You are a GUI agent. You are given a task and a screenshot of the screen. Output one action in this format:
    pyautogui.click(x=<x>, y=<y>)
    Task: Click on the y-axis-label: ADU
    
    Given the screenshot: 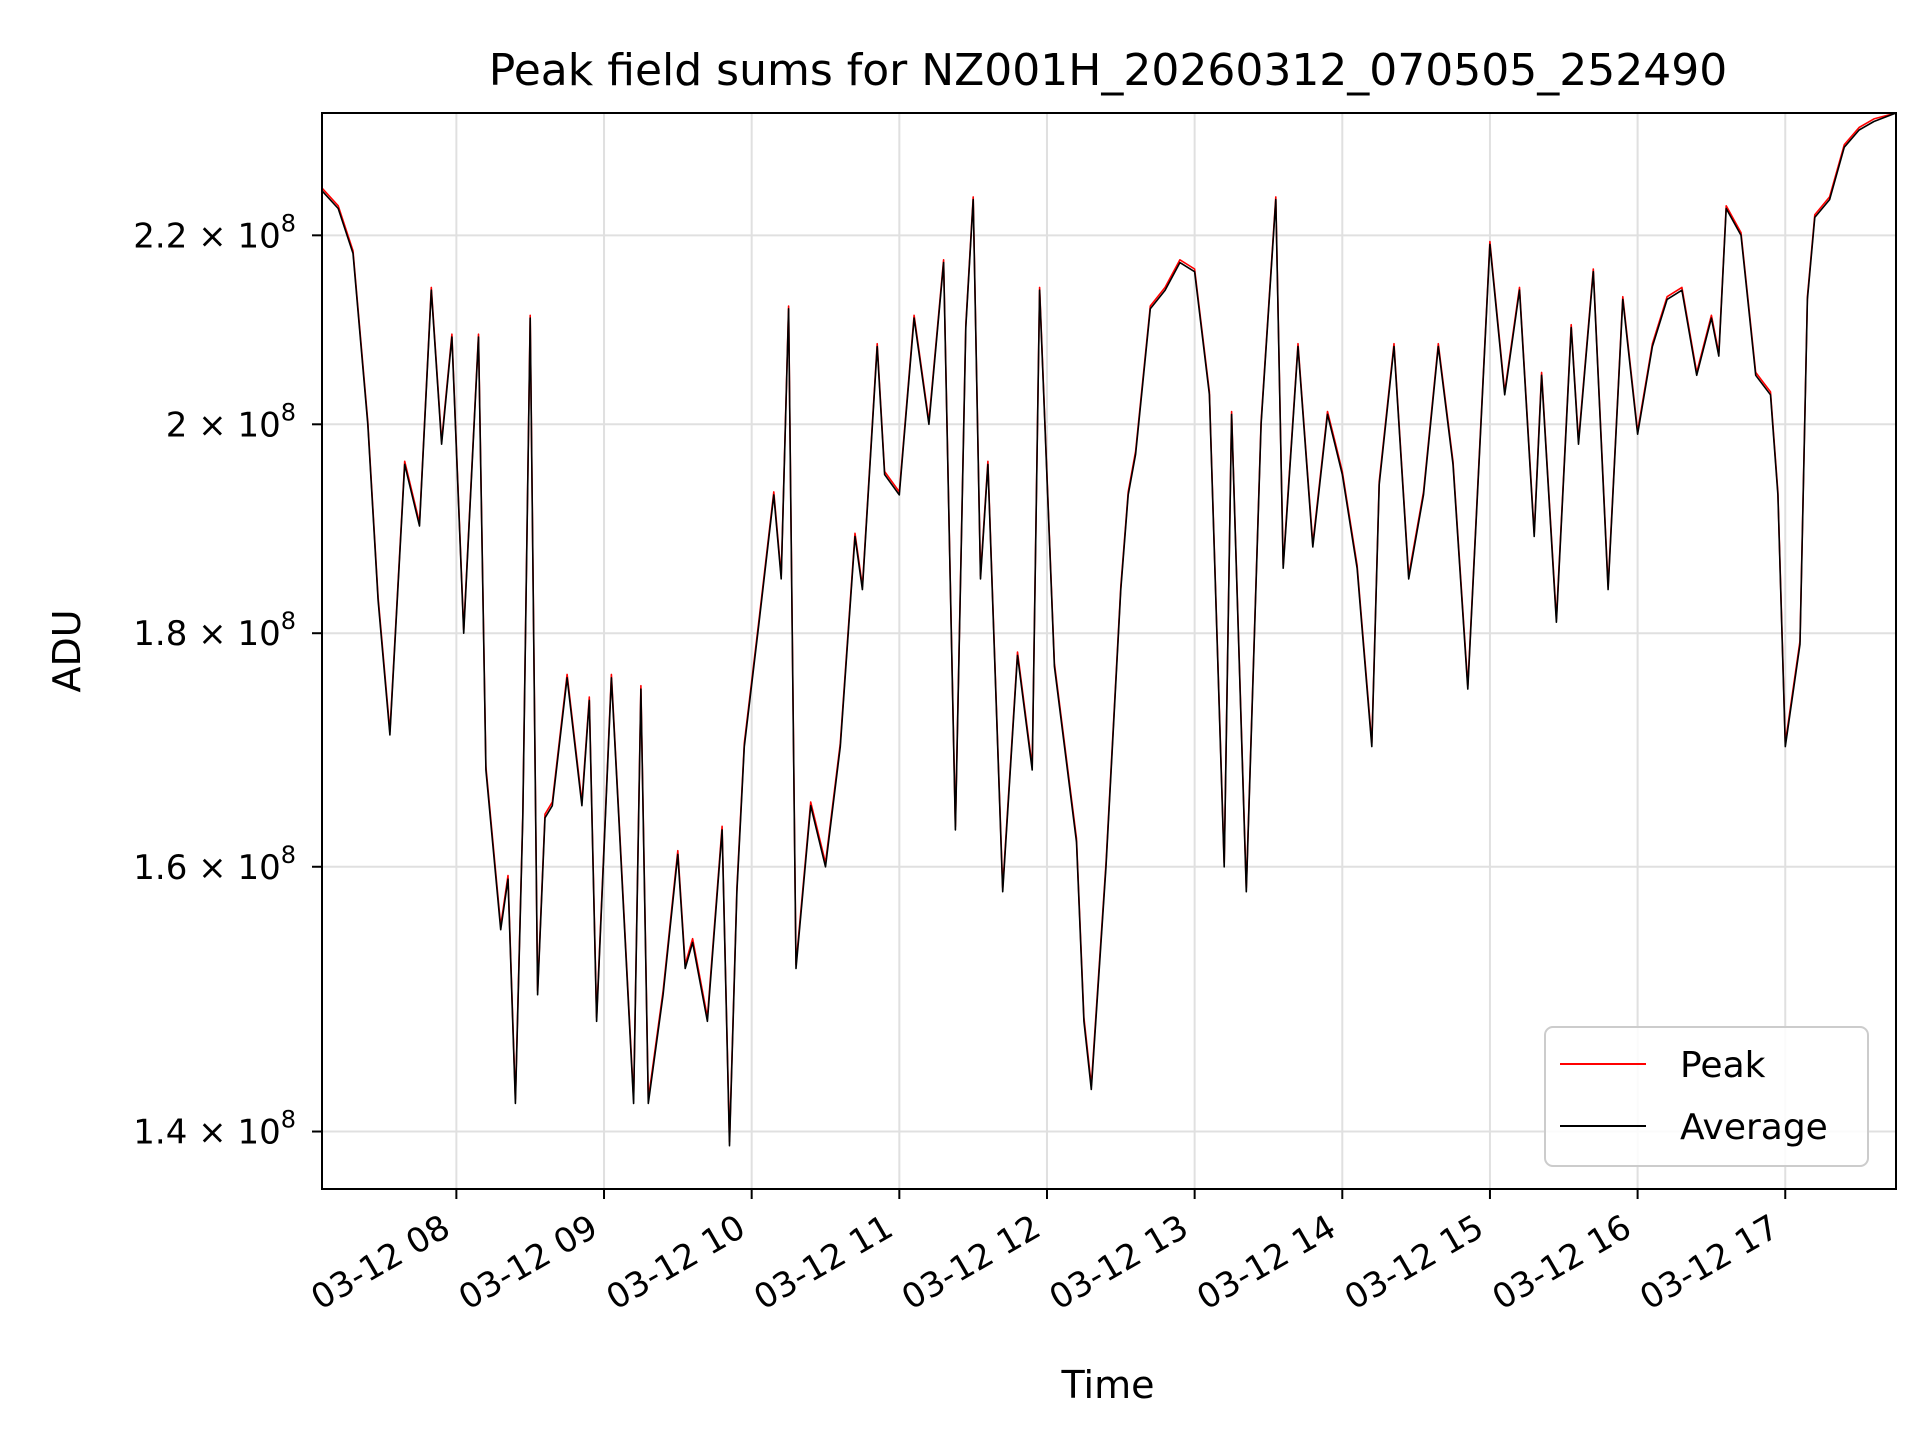 What is the action you would take?
    pyautogui.click(x=67, y=650)
    